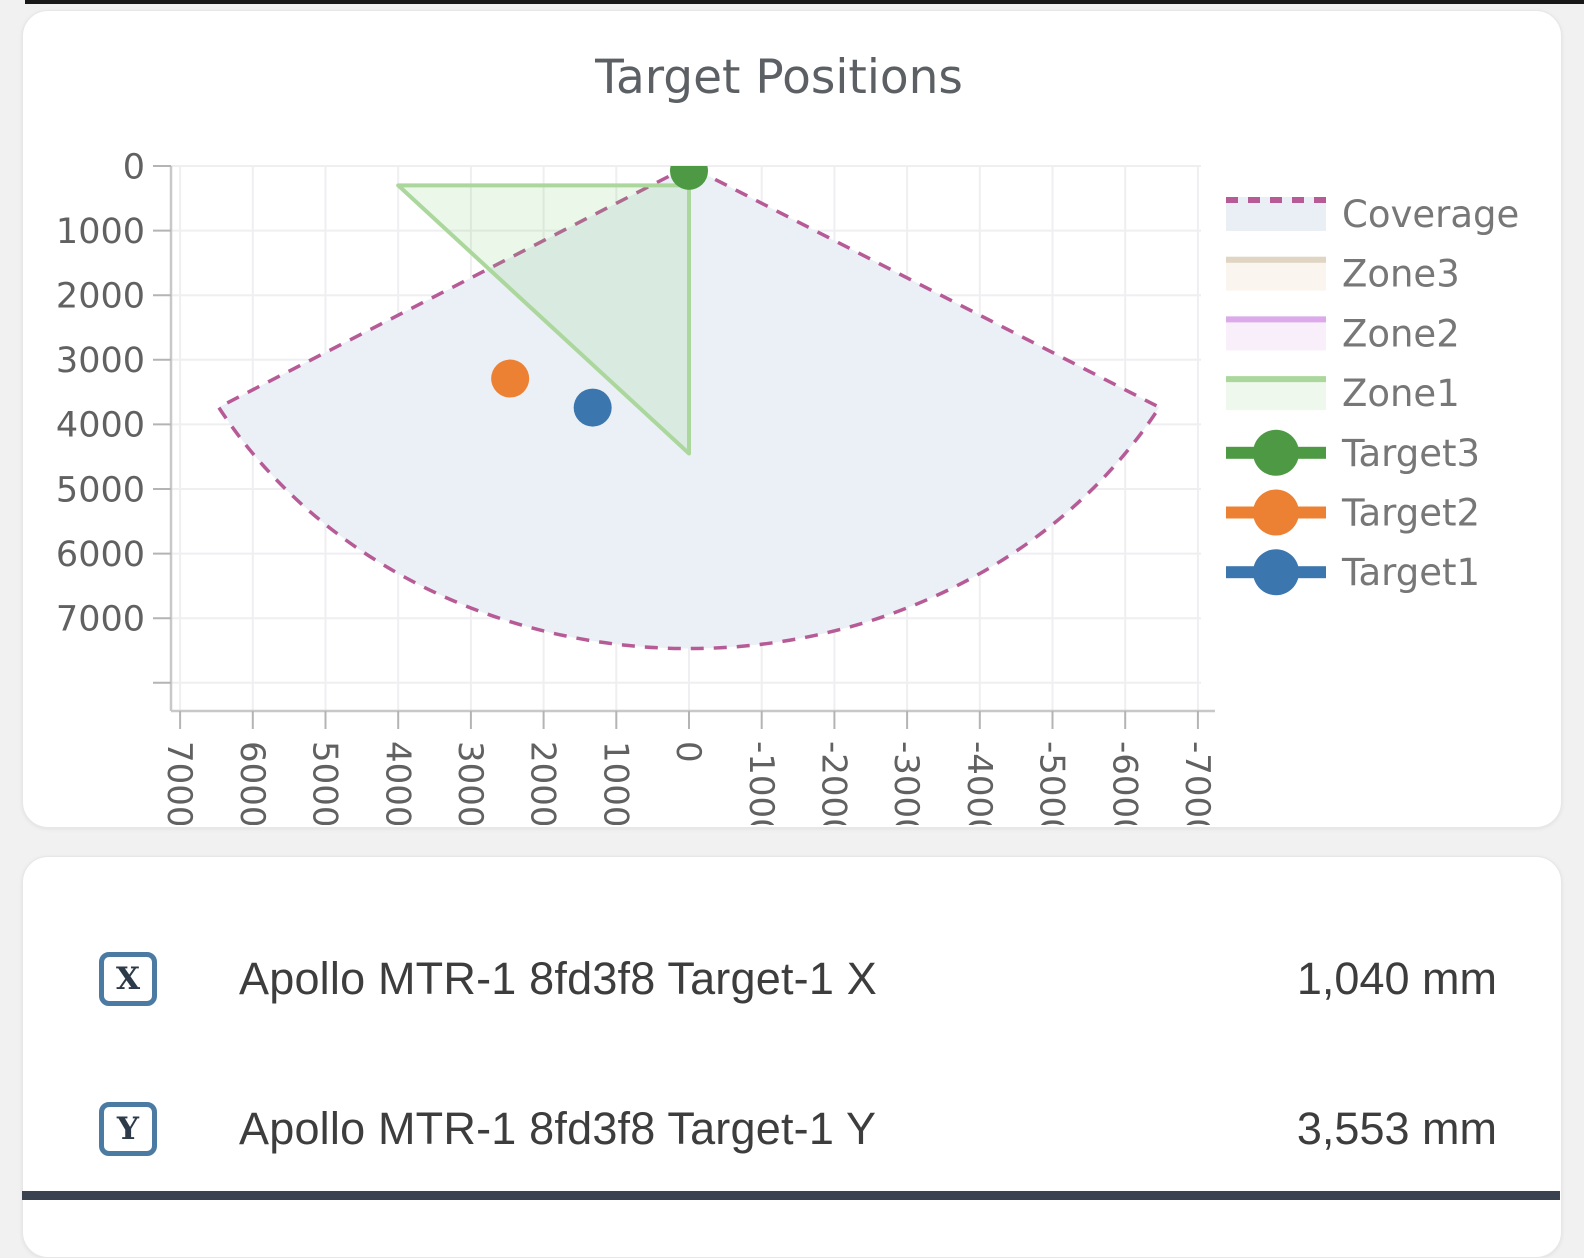  Describe the element at coordinates (688, 752) in the screenshot. I see `x-tick-label: 0` at that location.